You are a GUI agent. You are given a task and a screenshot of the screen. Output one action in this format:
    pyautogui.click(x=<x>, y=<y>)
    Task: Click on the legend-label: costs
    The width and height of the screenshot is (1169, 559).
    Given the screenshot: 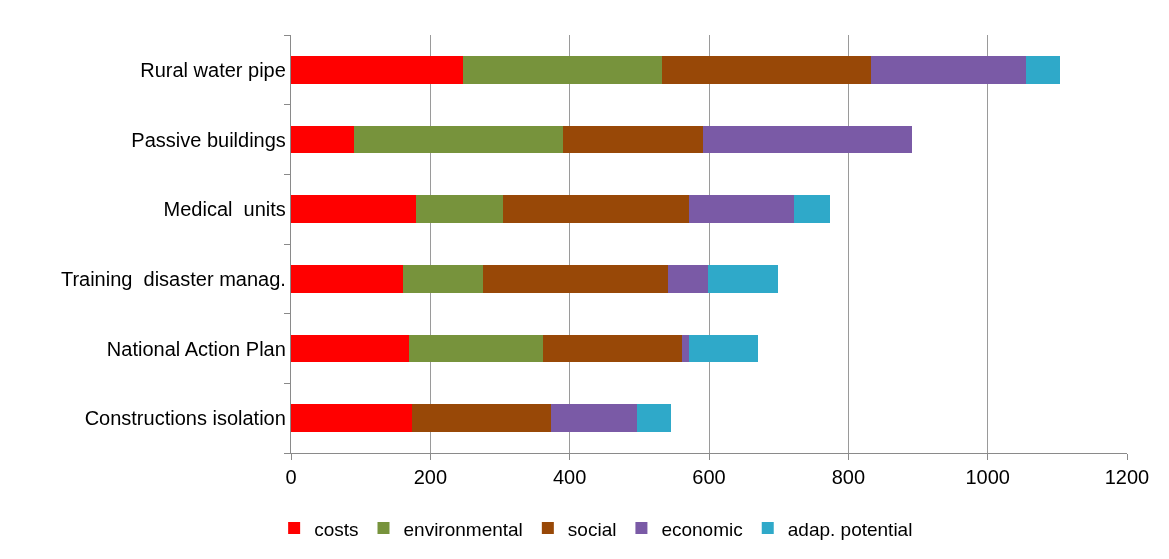 What is the action you would take?
    pyautogui.click(x=336, y=529)
    